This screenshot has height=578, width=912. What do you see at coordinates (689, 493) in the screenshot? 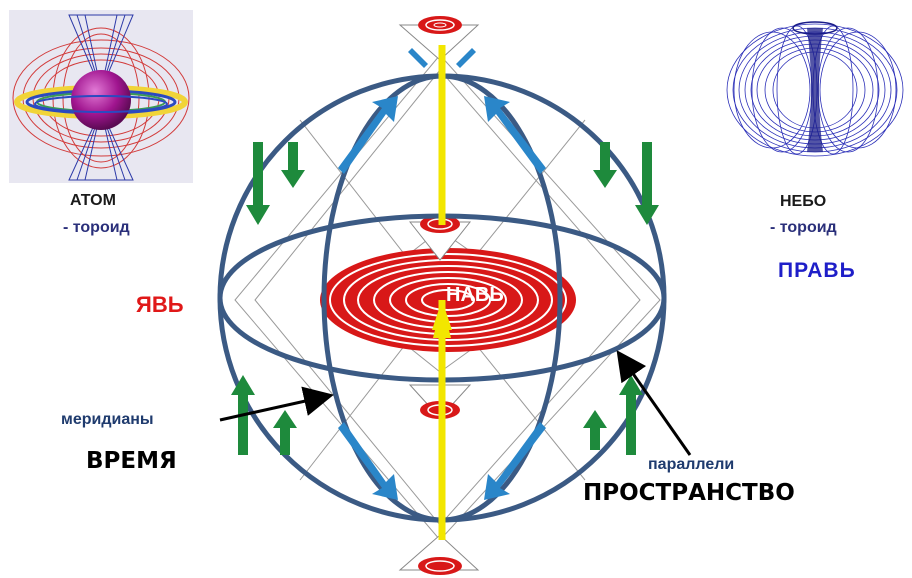
I see `parallels-subtitle: ПРОСТРАНСТВО` at bounding box center [689, 493].